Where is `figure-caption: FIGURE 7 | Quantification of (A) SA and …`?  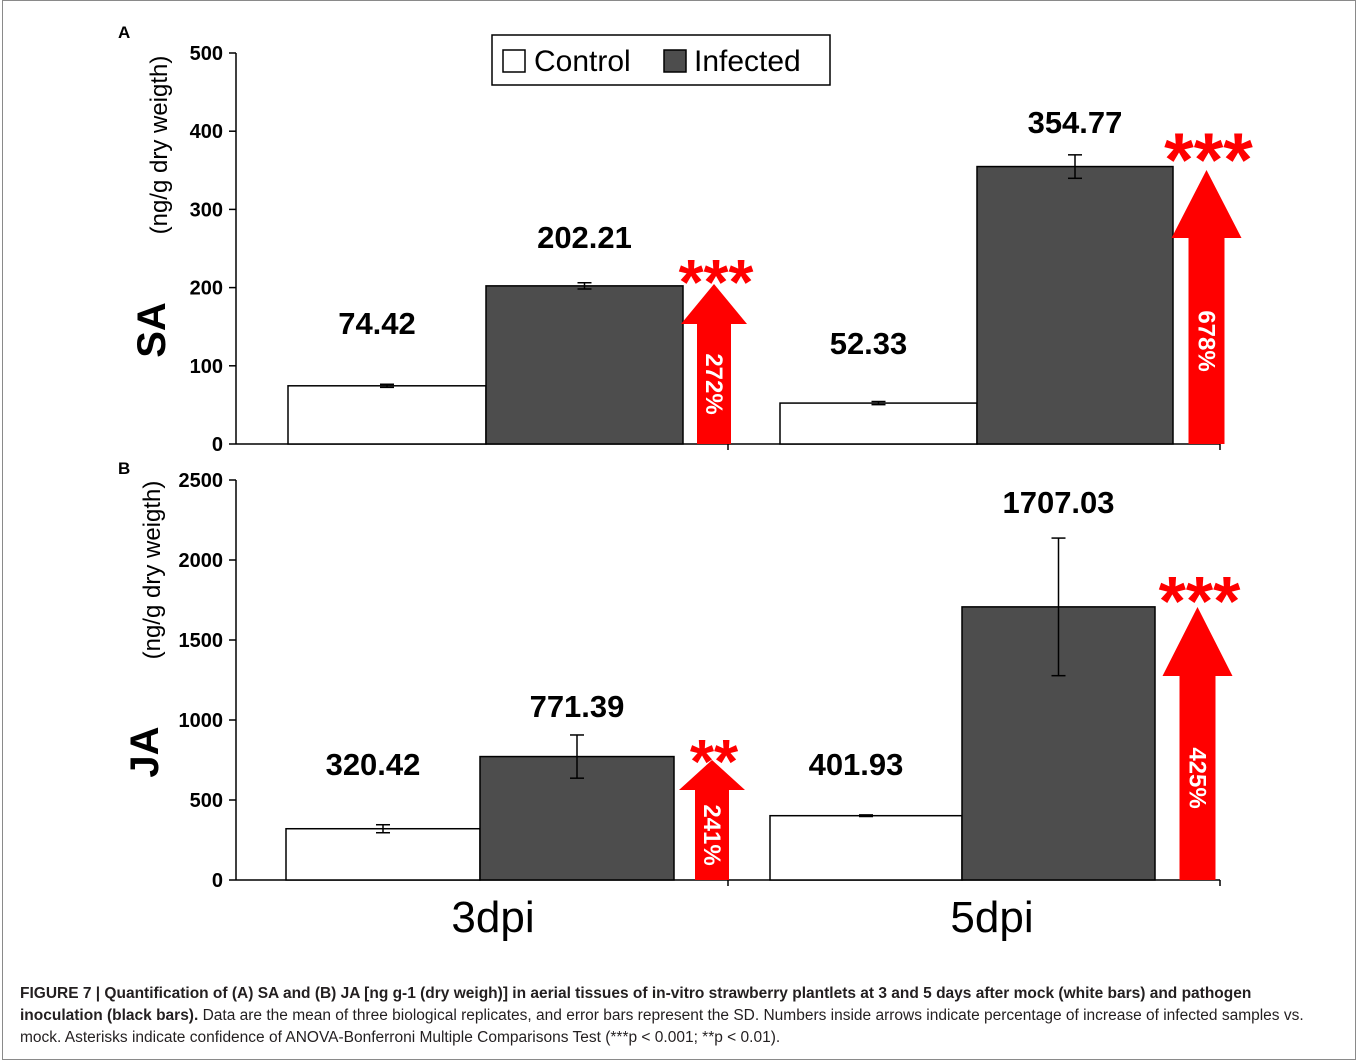 figure-caption: FIGURE 7 | Quantification of (A) SA and … is located at coordinates (679, 1016).